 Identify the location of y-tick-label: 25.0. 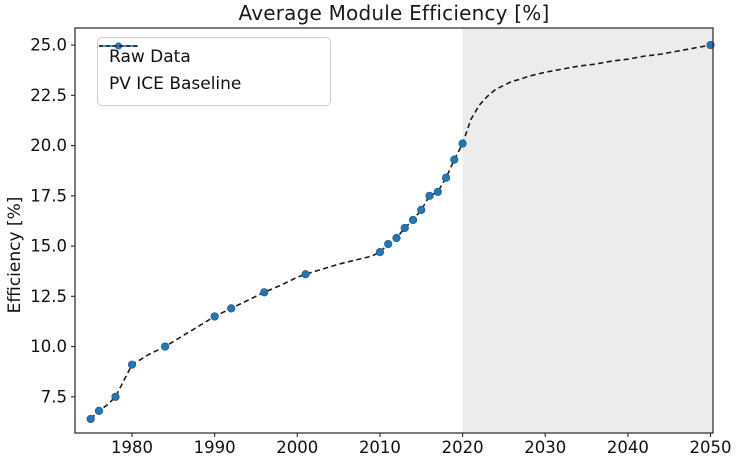
(48, 45).